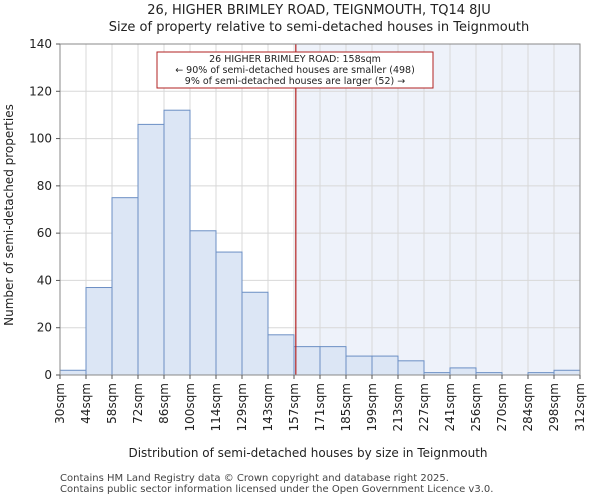 This screenshot has height=500, width=600. What do you see at coordinates (216, 407) in the screenshot?
I see `x-tick-label-114sqm: 114sqm` at bounding box center [216, 407].